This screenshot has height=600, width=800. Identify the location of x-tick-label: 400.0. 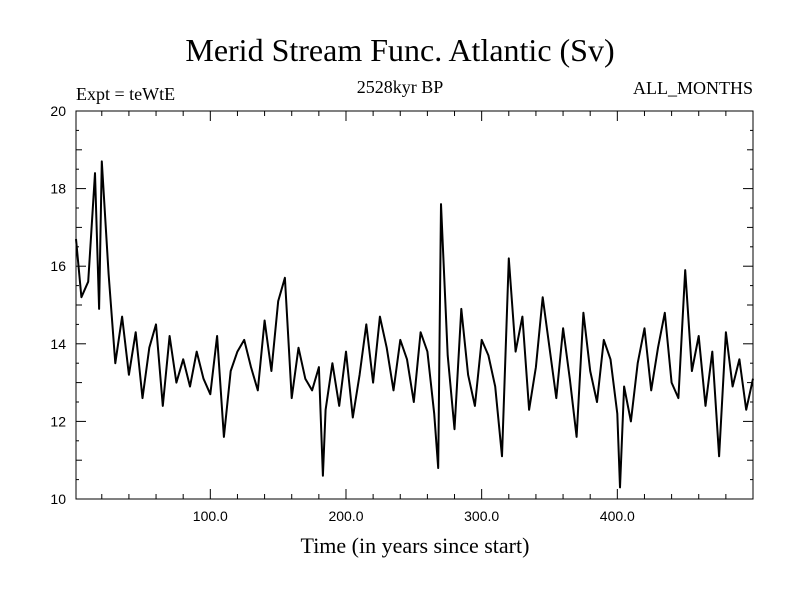
(617, 516).